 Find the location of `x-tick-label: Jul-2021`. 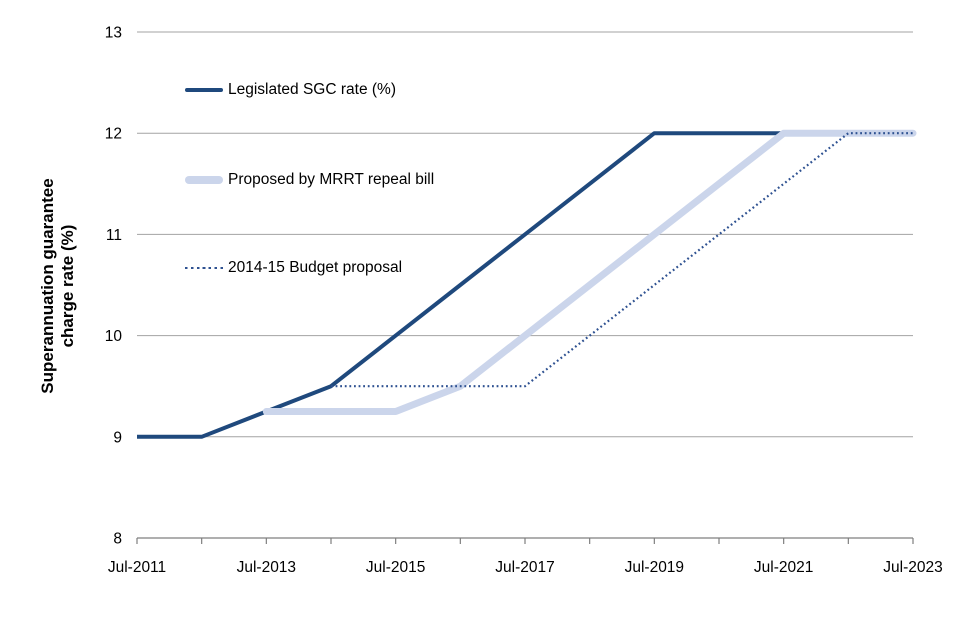

x-tick-label: Jul-2021 is located at coordinates (783, 567).